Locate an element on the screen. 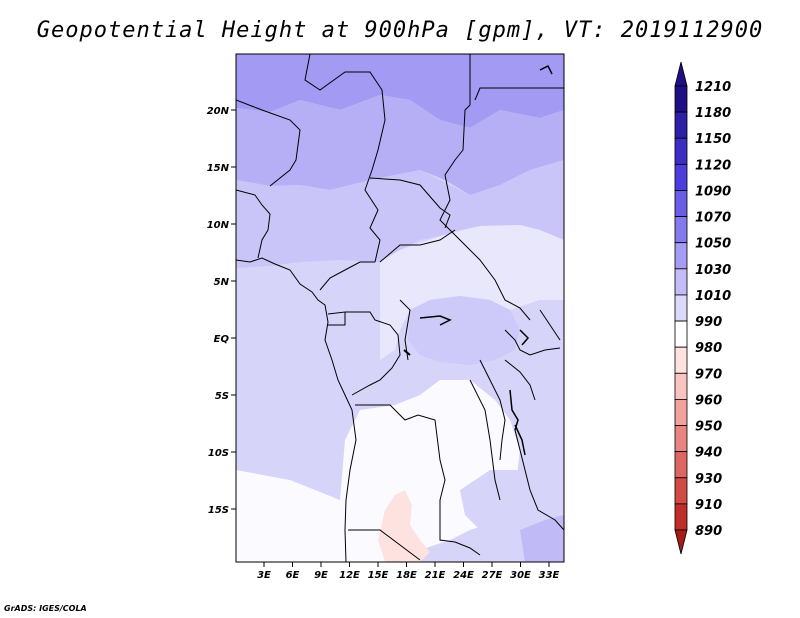 The height and width of the screenshot is (618, 800). colorbar-label: 950 is located at coordinates (708, 427).